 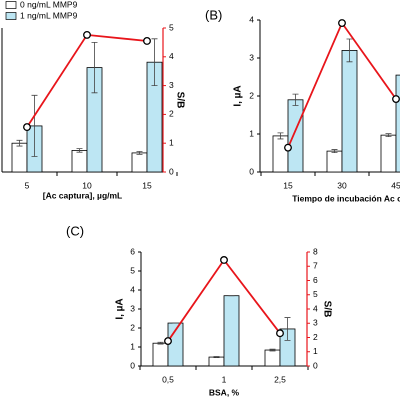 I want to click on y2-tick-label: 7, so click(x=315, y=266).